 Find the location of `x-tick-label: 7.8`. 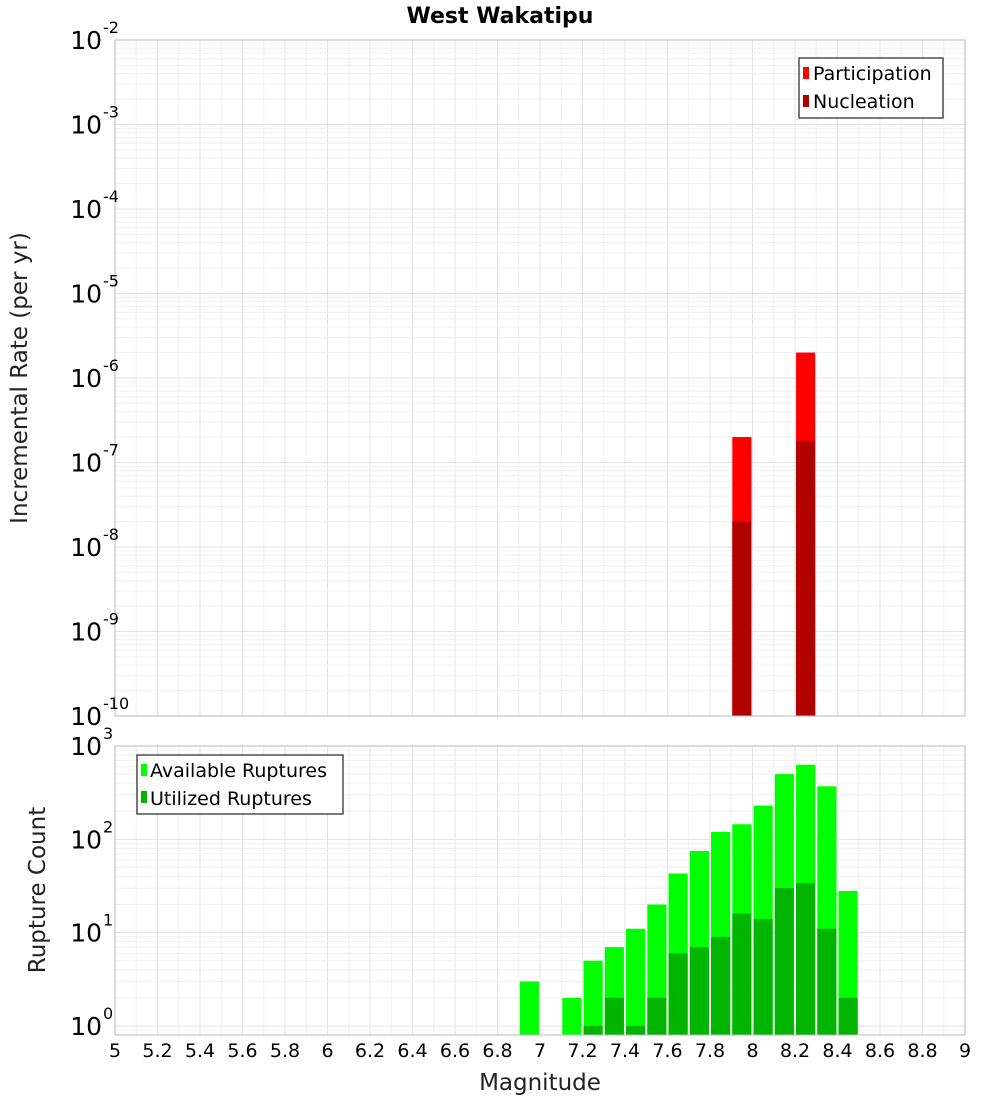

x-tick-label: 7.8 is located at coordinates (710, 1051).